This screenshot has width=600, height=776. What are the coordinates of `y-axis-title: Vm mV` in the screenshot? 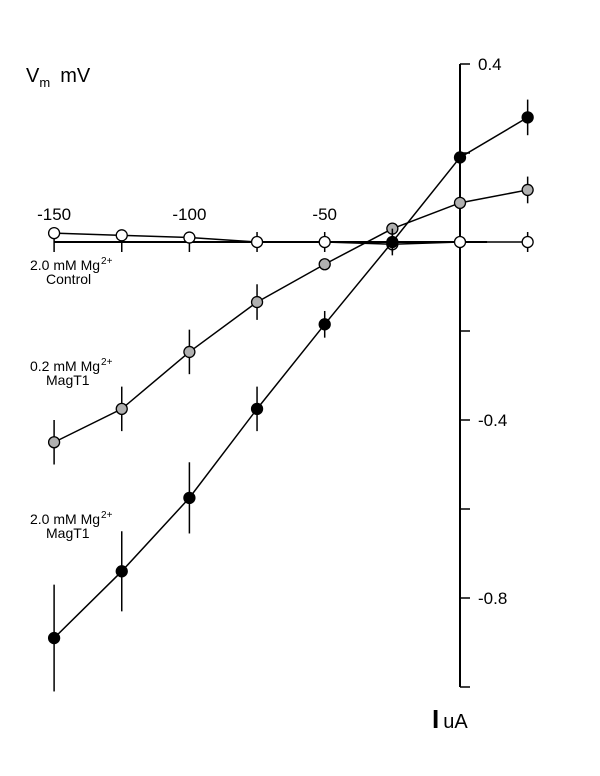 It's located at (58, 77).